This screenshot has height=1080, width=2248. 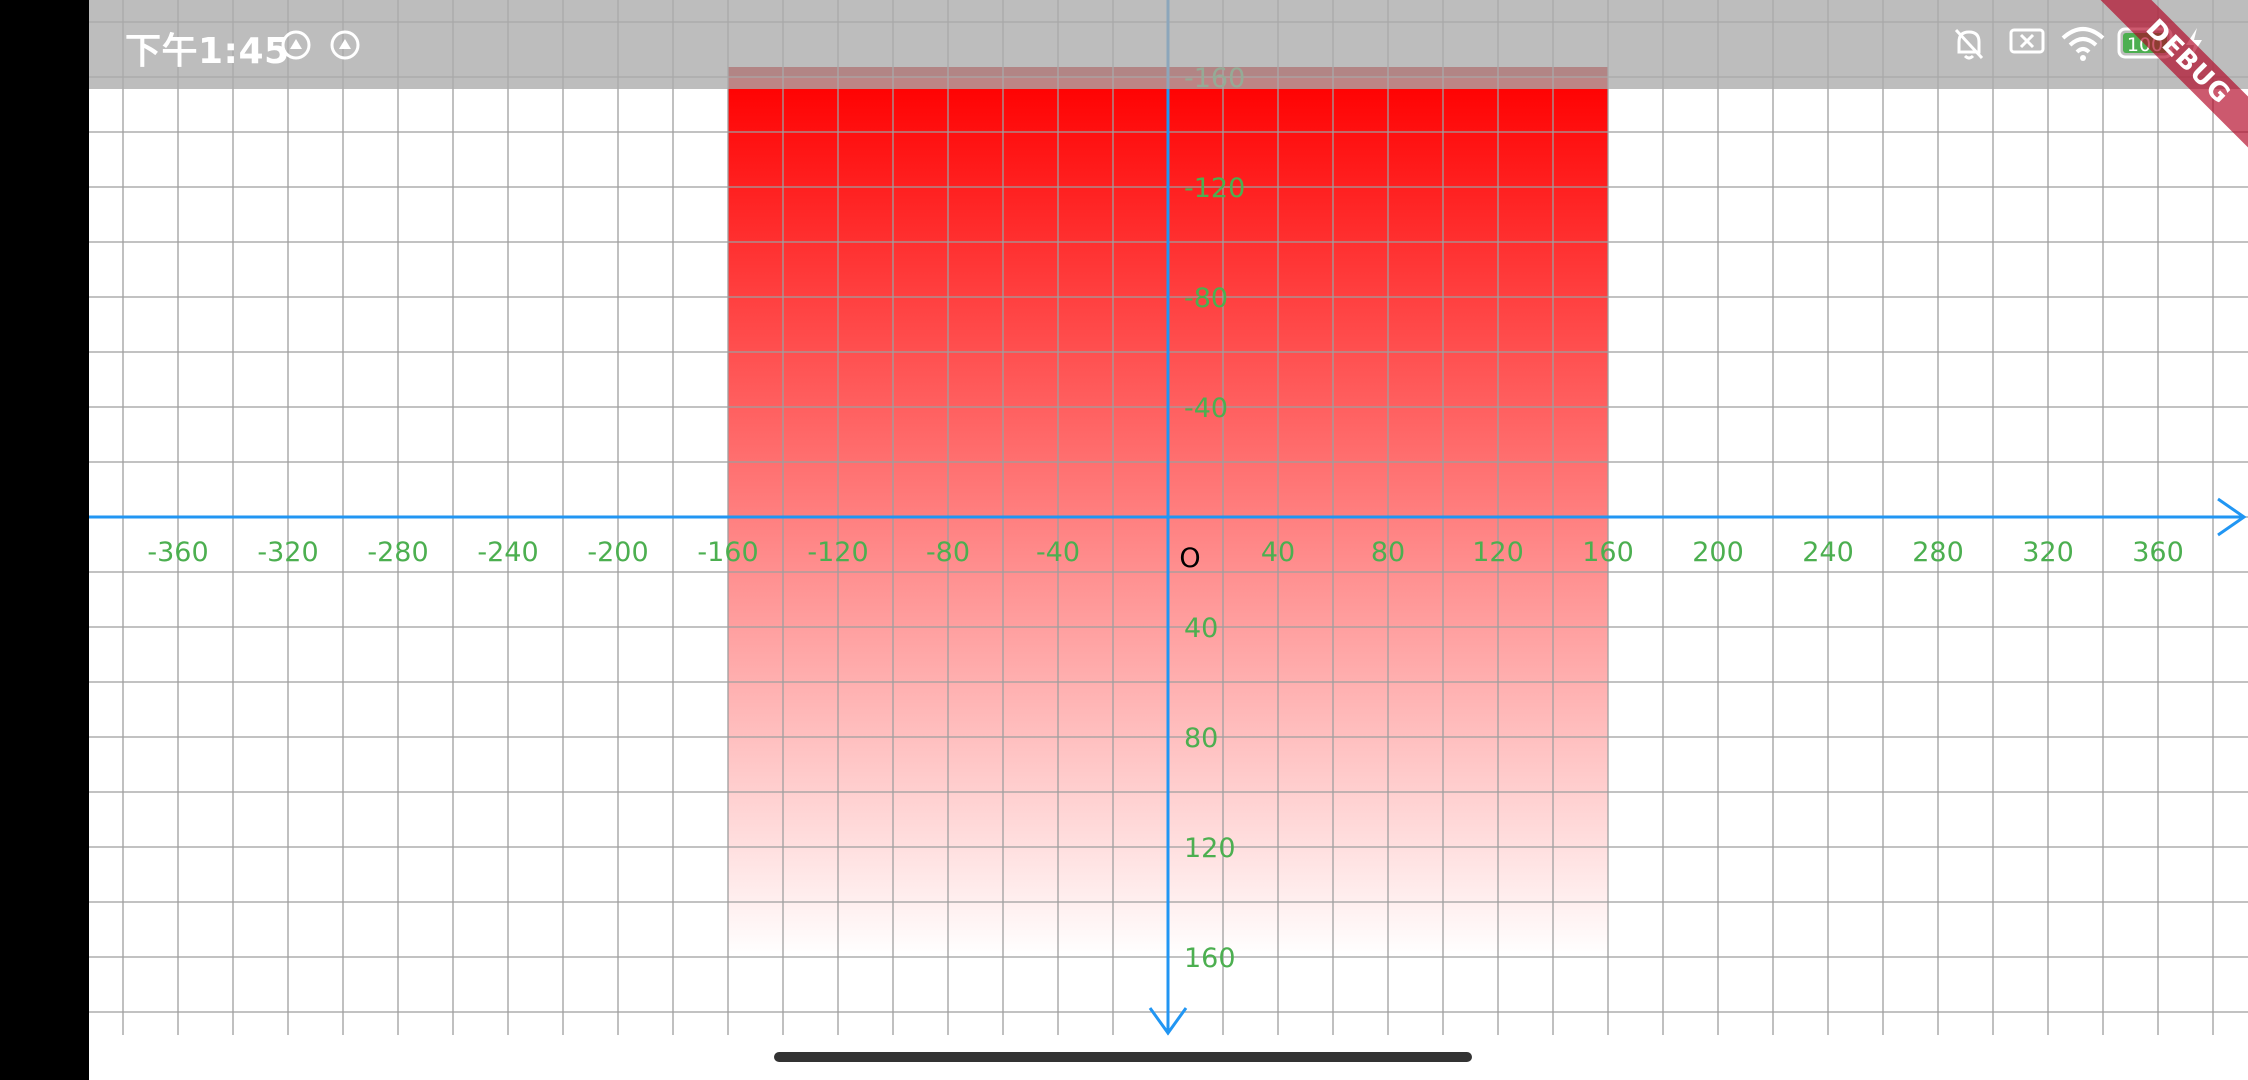 What do you see at coordinates (1206, 408) in the screenshot?
I see `y-tick-label: -40` at bounding box center [1206, 408].